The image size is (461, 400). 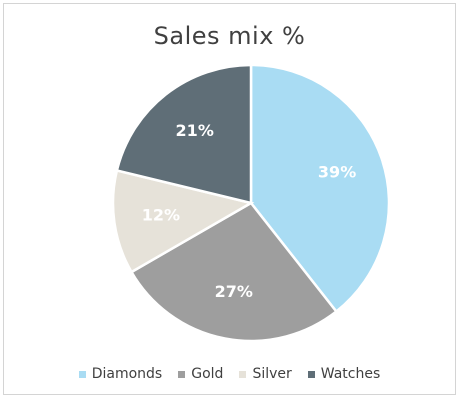 I want to click on slice-label-gold: 27%, so click(x=234, y=291).